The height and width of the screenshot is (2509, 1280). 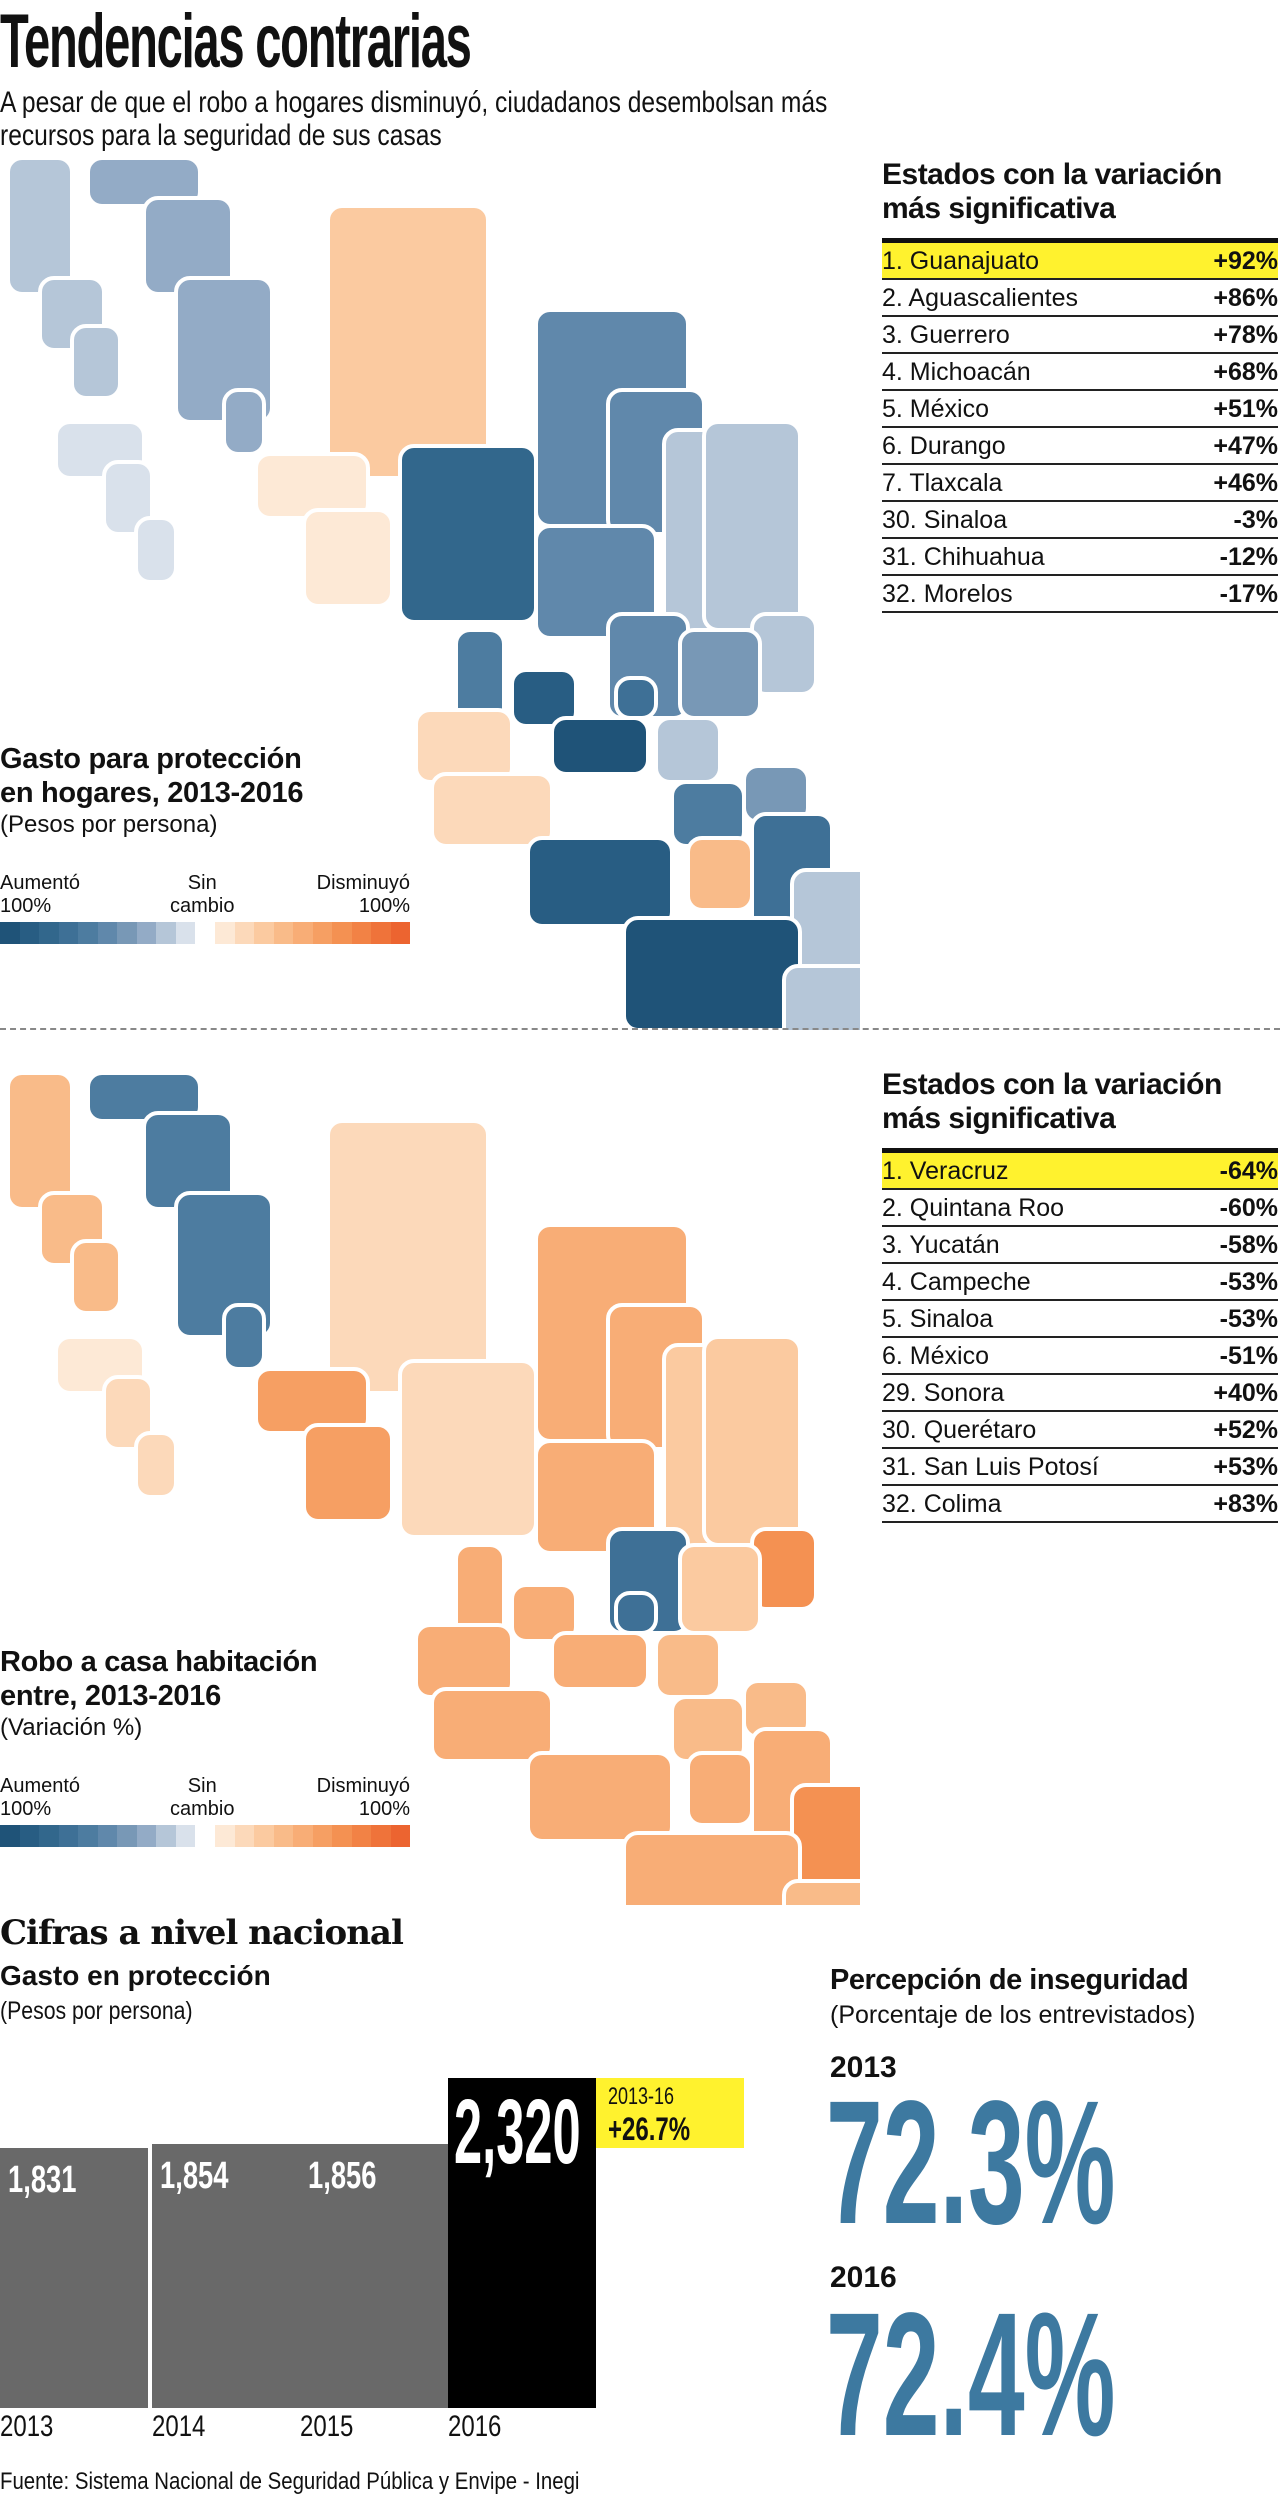 I want to click on table-row: 7. Tlaxcala +46%, so click(x=1080, y=483).